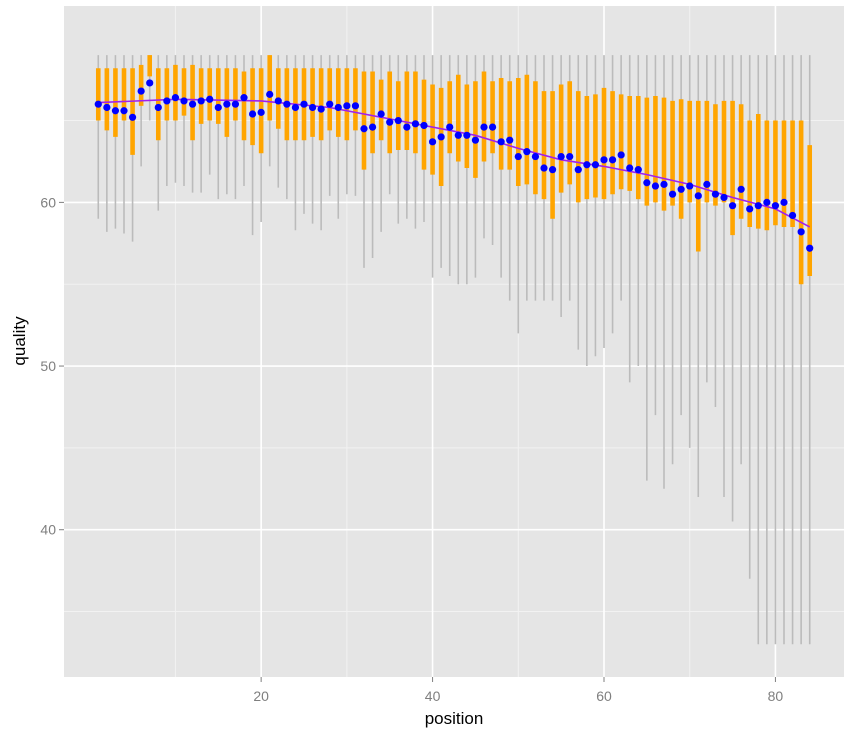 The height and width of the screenshot is (731, 847). Describe the element at coordinates (19, 341) in the screenshot. I see `y-axis-title: quality` at that location.